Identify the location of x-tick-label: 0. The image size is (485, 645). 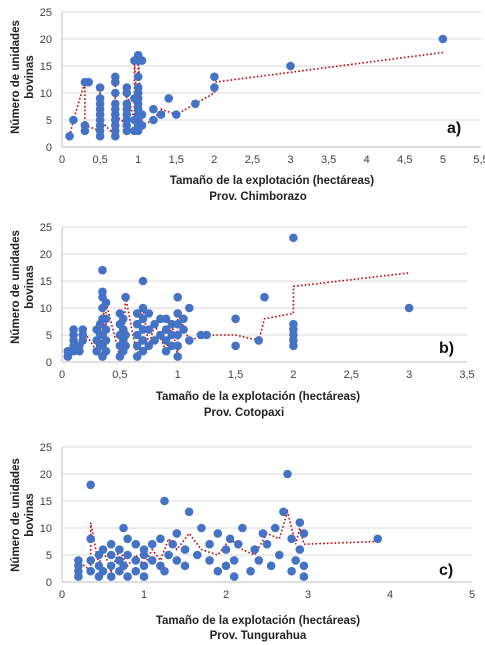
(62, 375).